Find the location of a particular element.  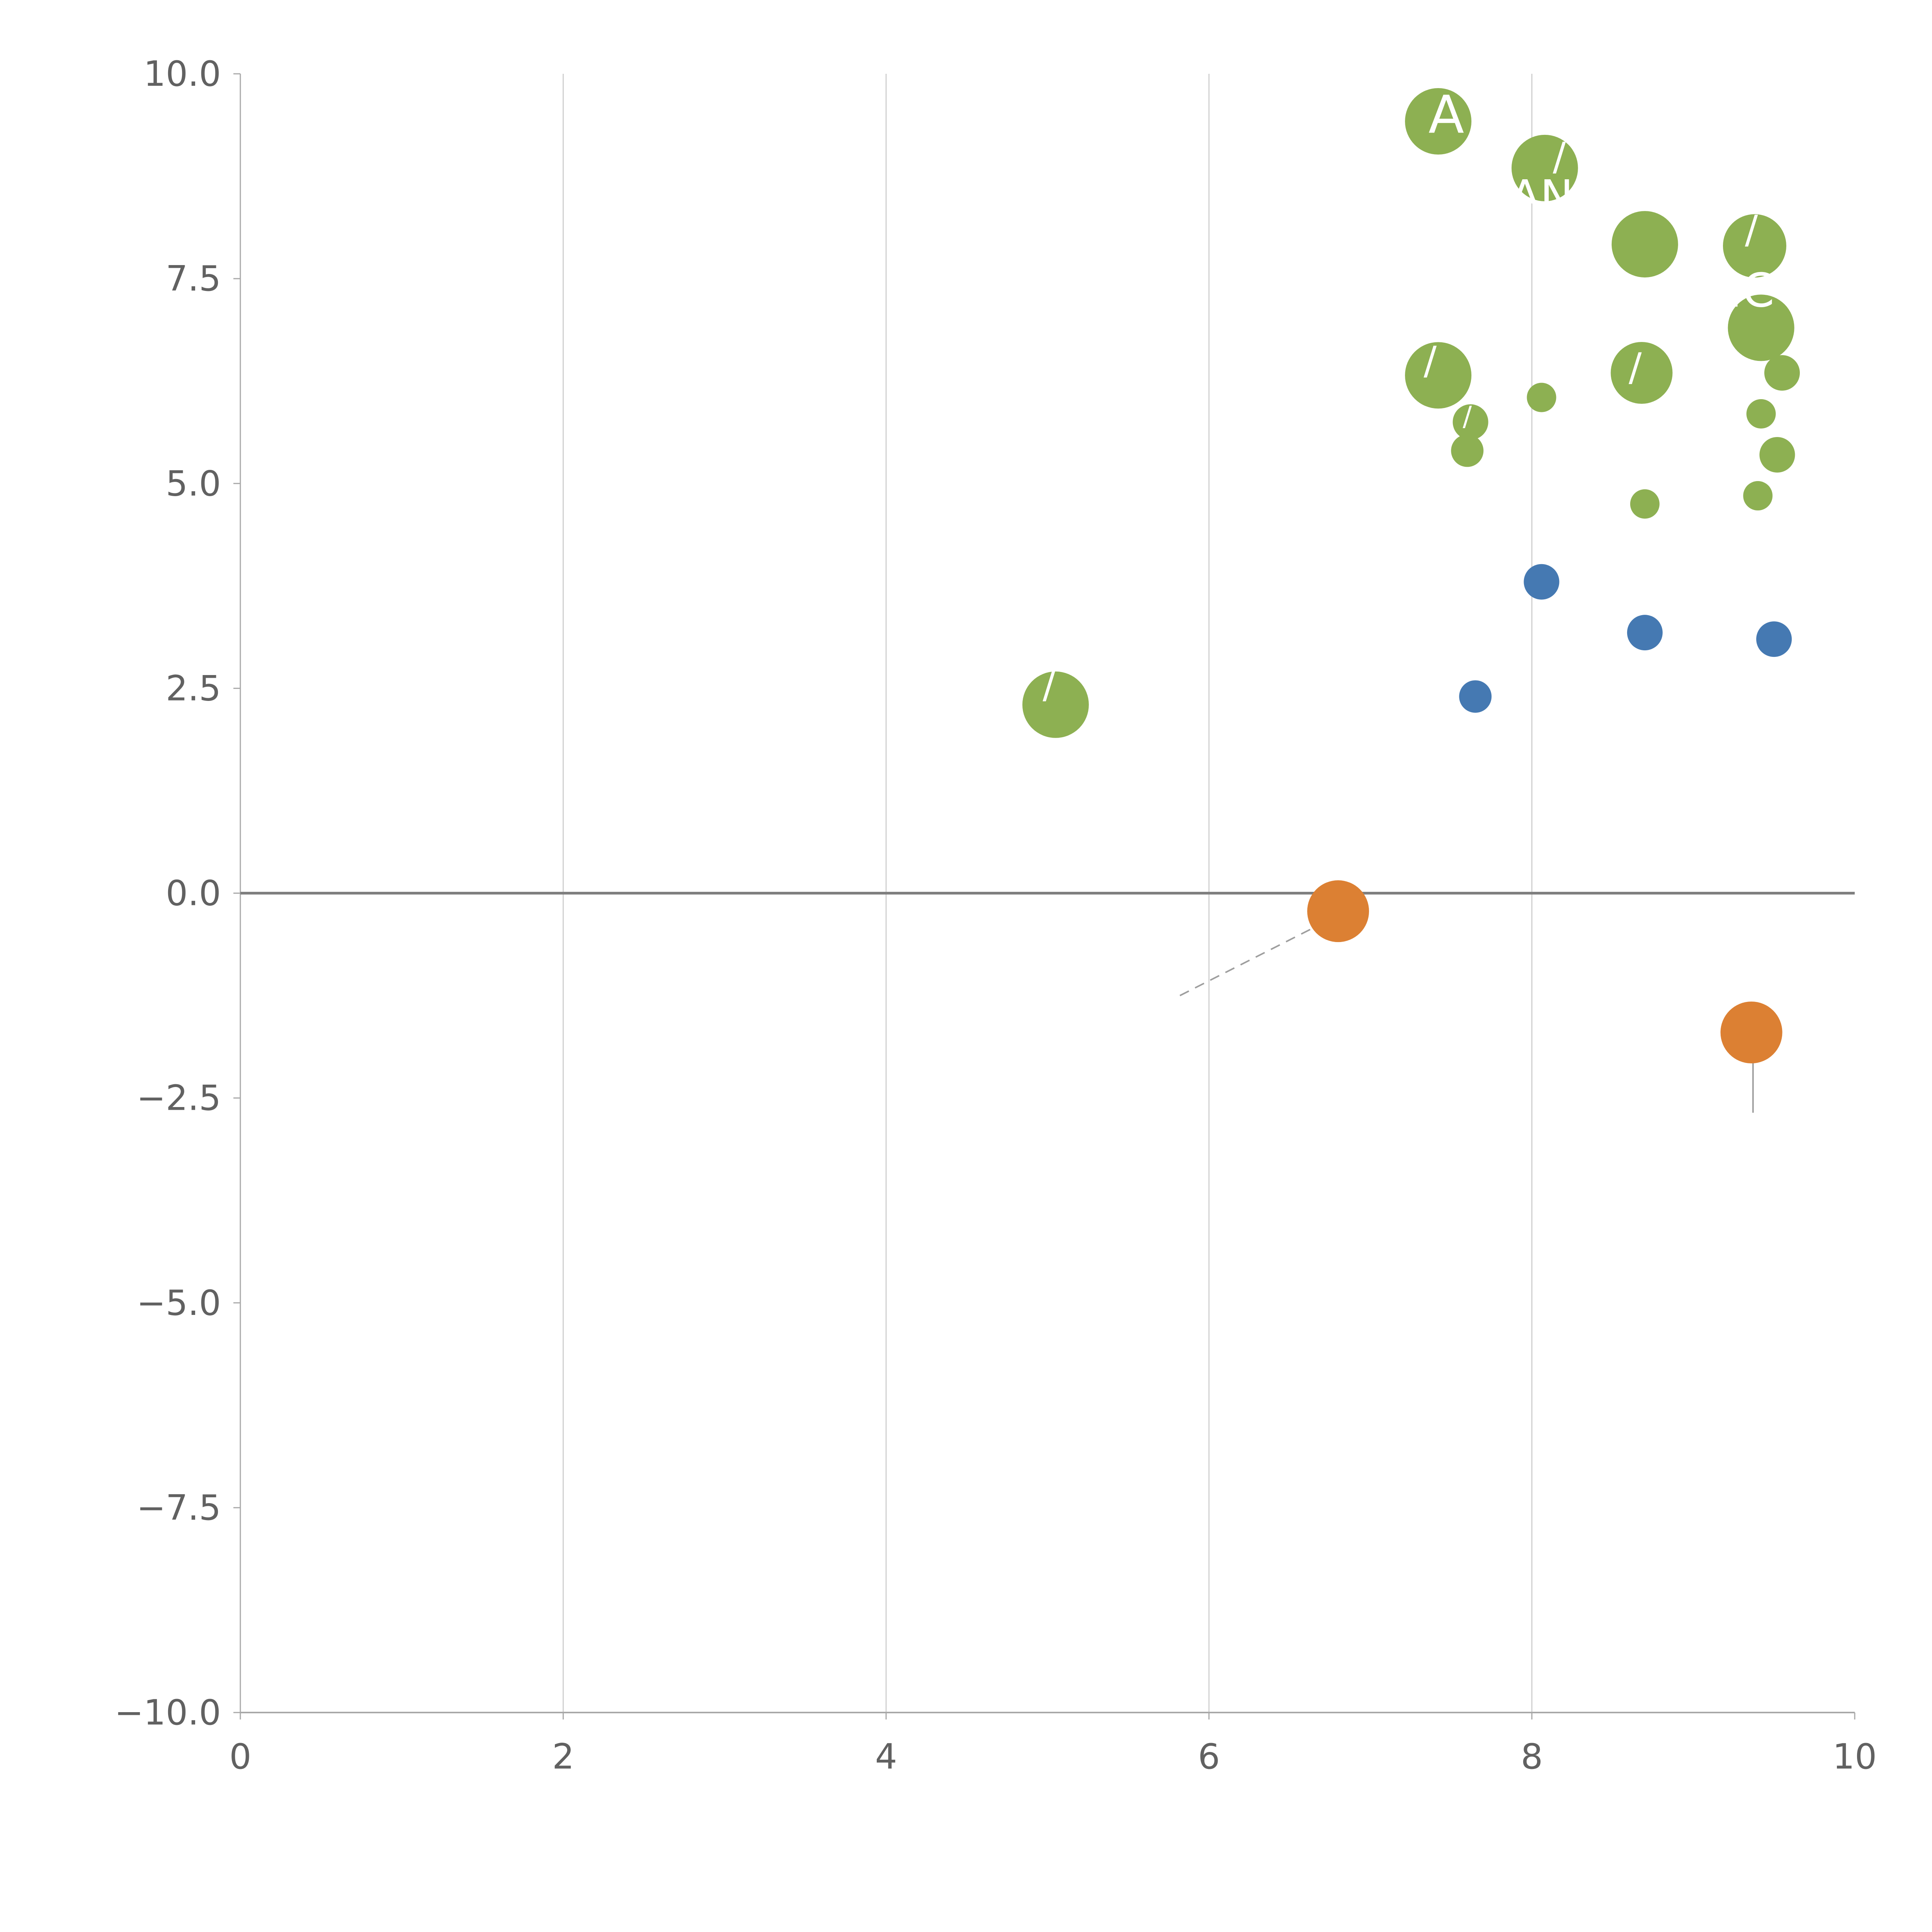

bubble-label-fragment-8: / is located at coordinates (1049, 684).